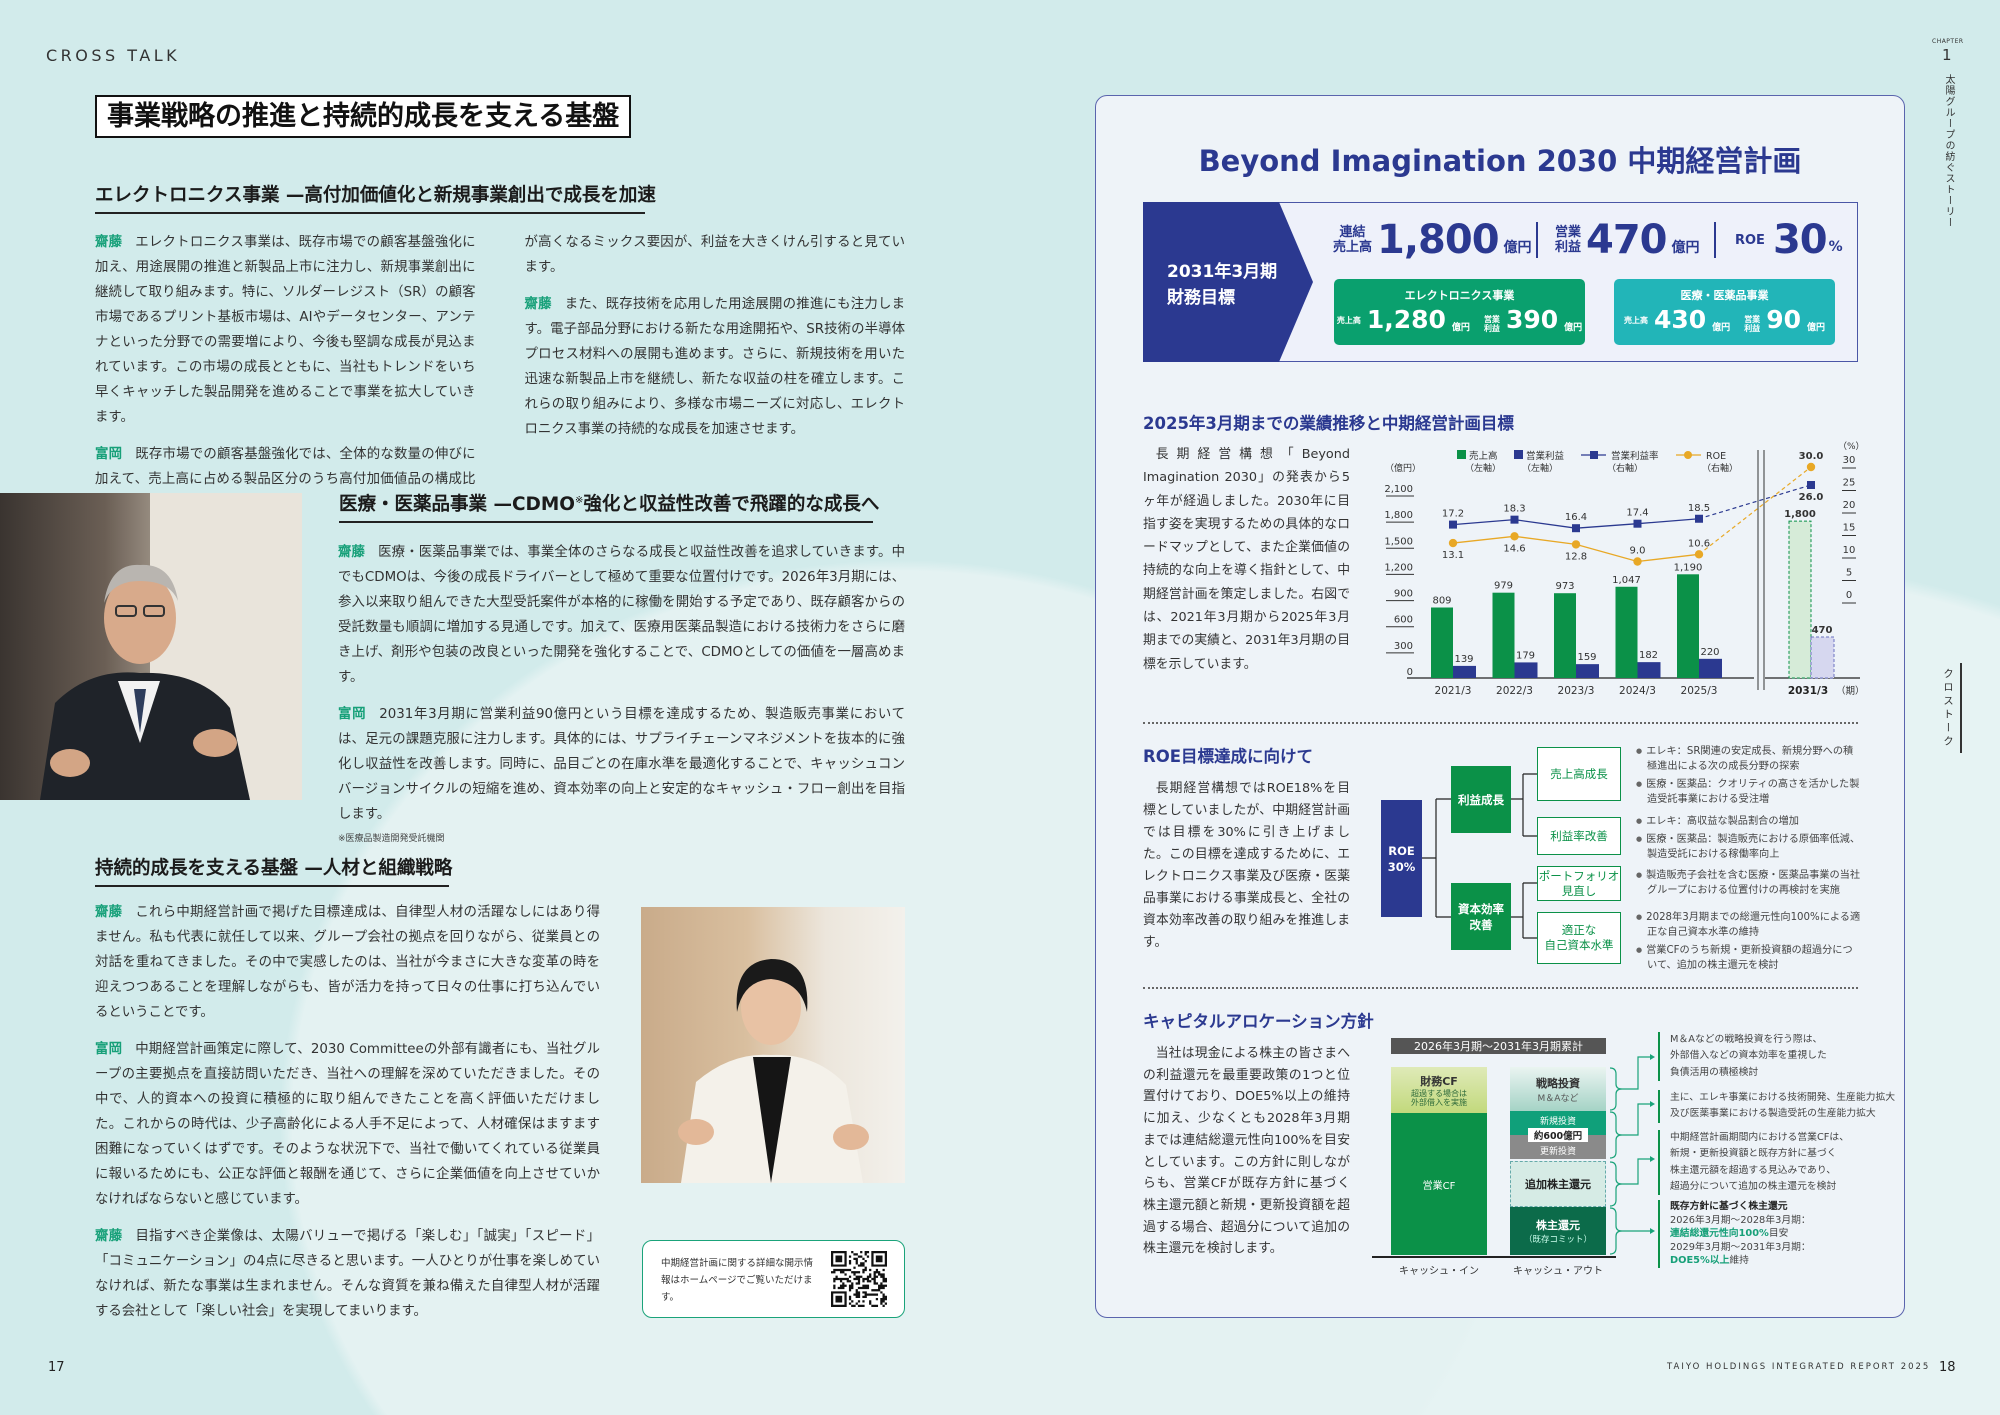 The image size is (2000, 1415). I want to click on line-value-label: 26.0, so click(1811, 497).